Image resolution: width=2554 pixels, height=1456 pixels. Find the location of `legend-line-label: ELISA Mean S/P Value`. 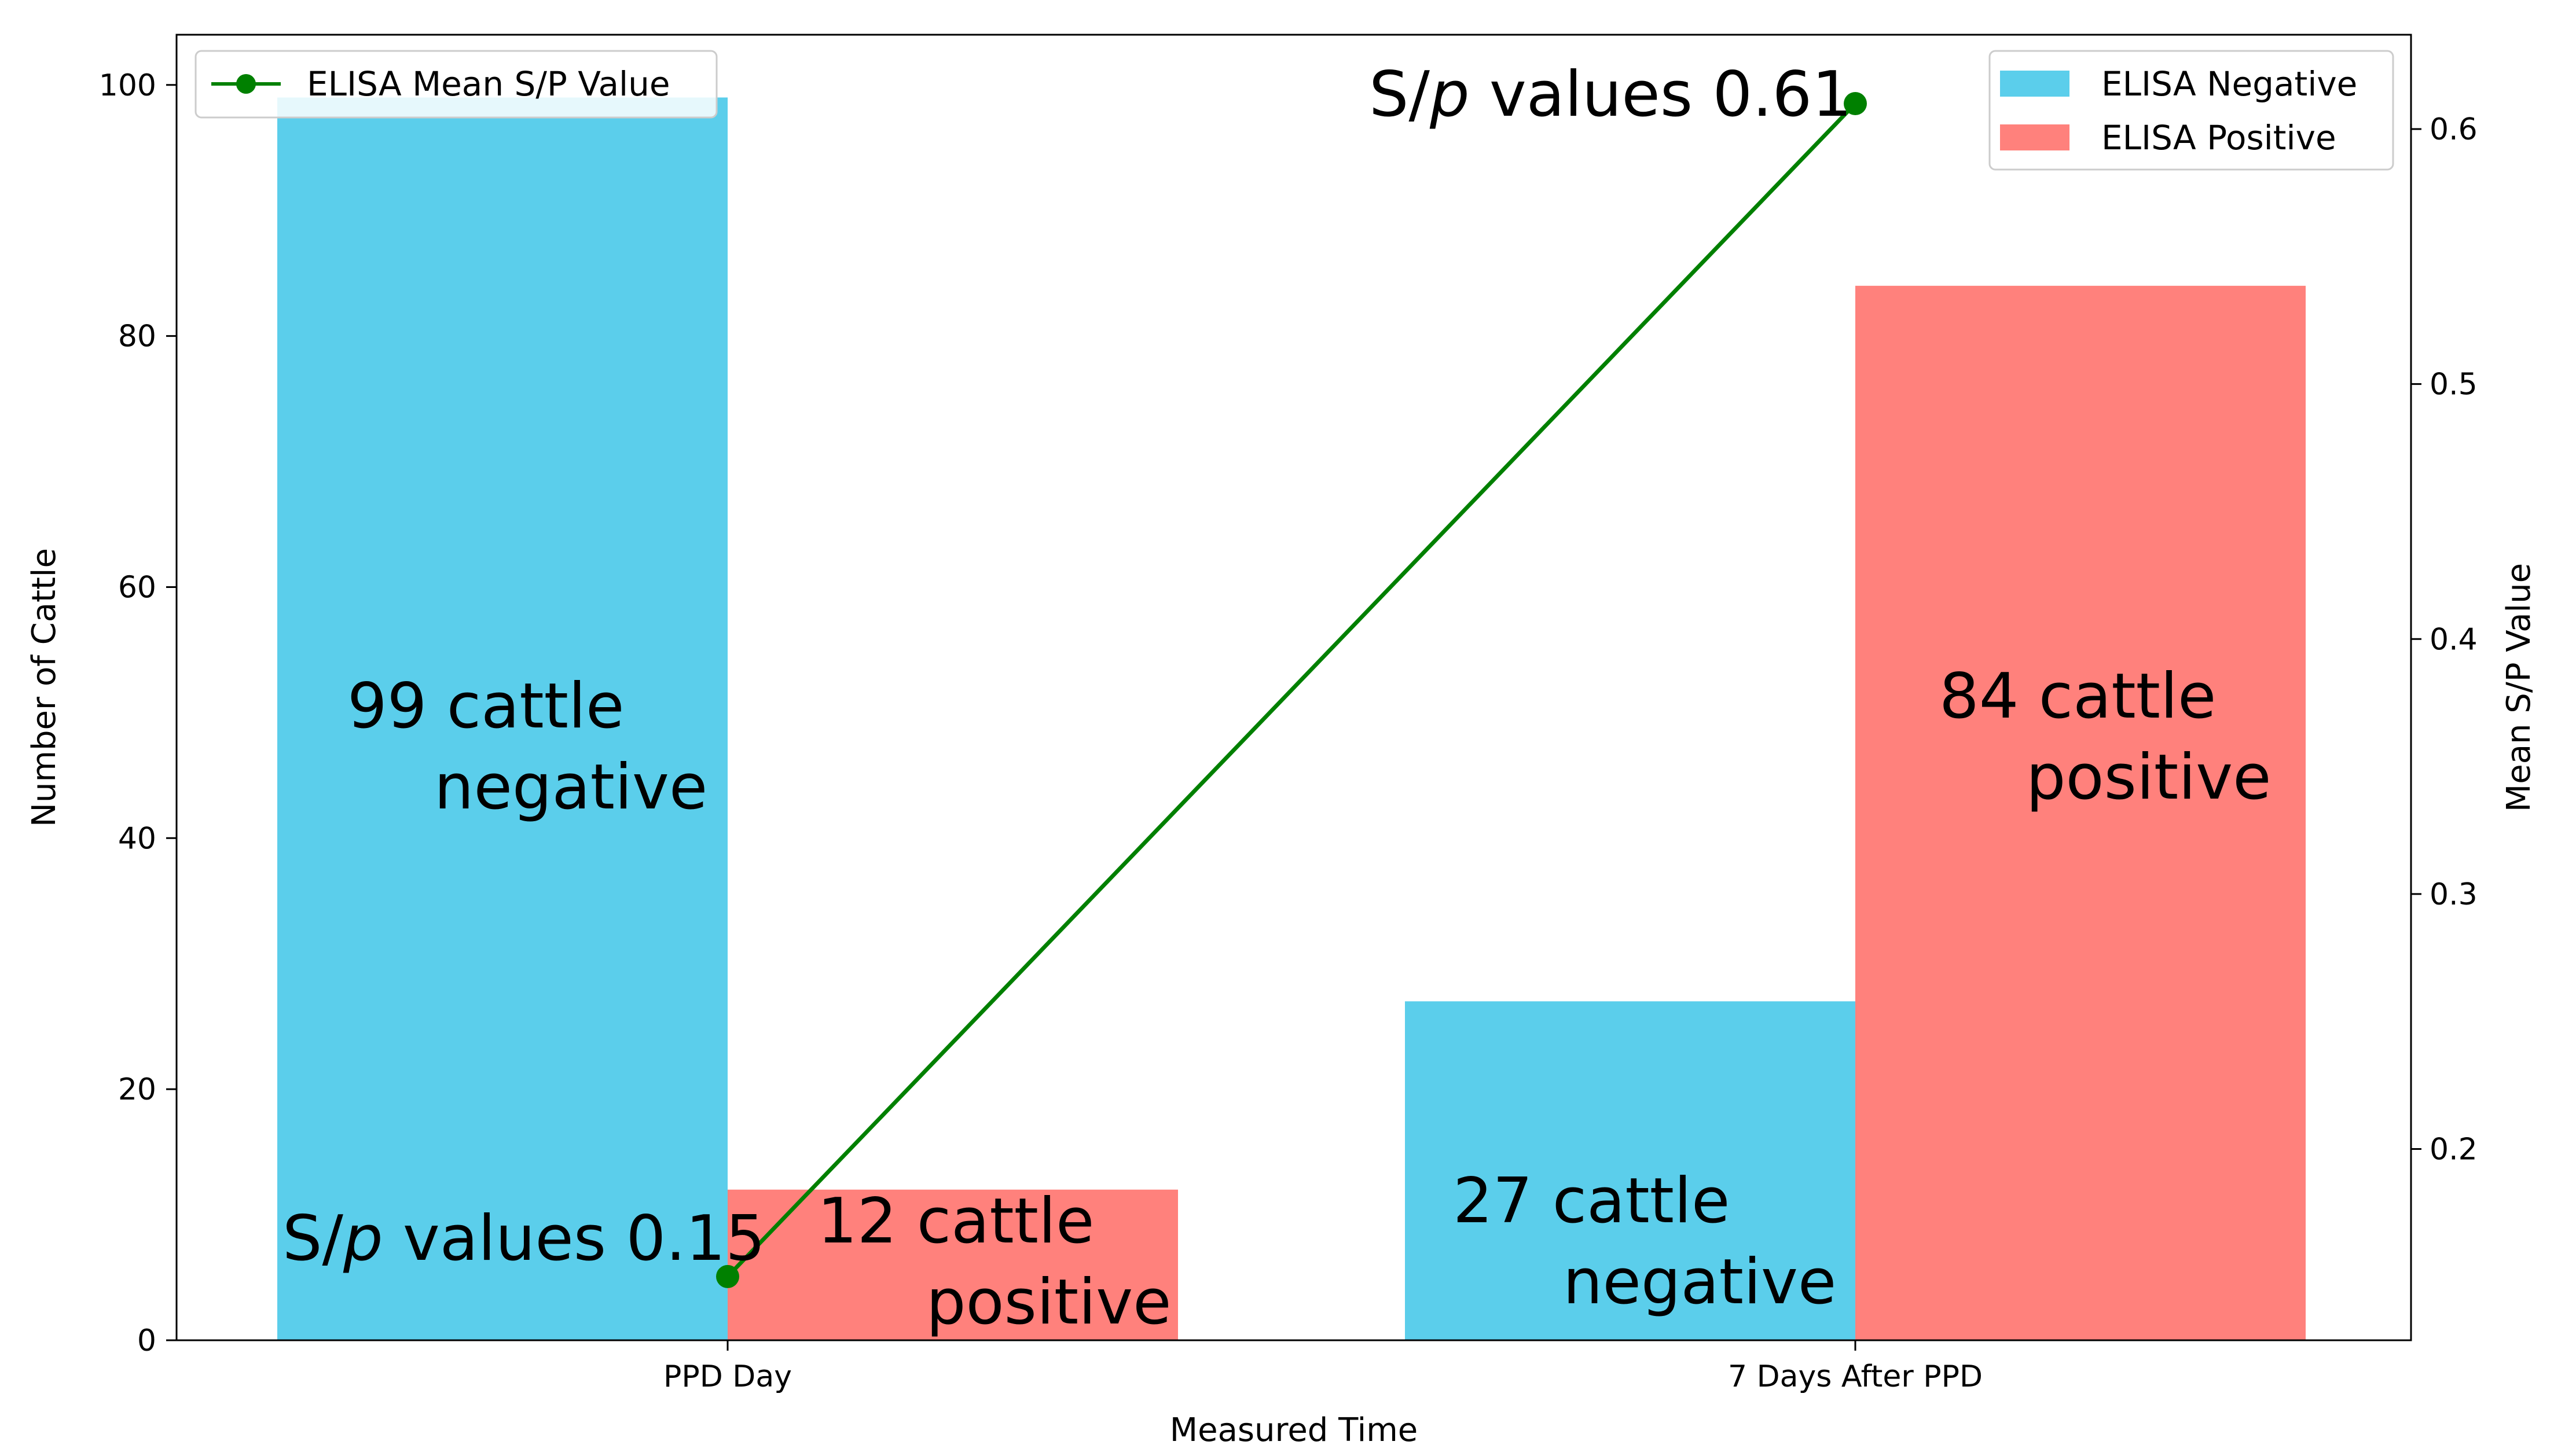

legend-line-label: ELISA Mean S/P Value is located at coordinates (488, 84).